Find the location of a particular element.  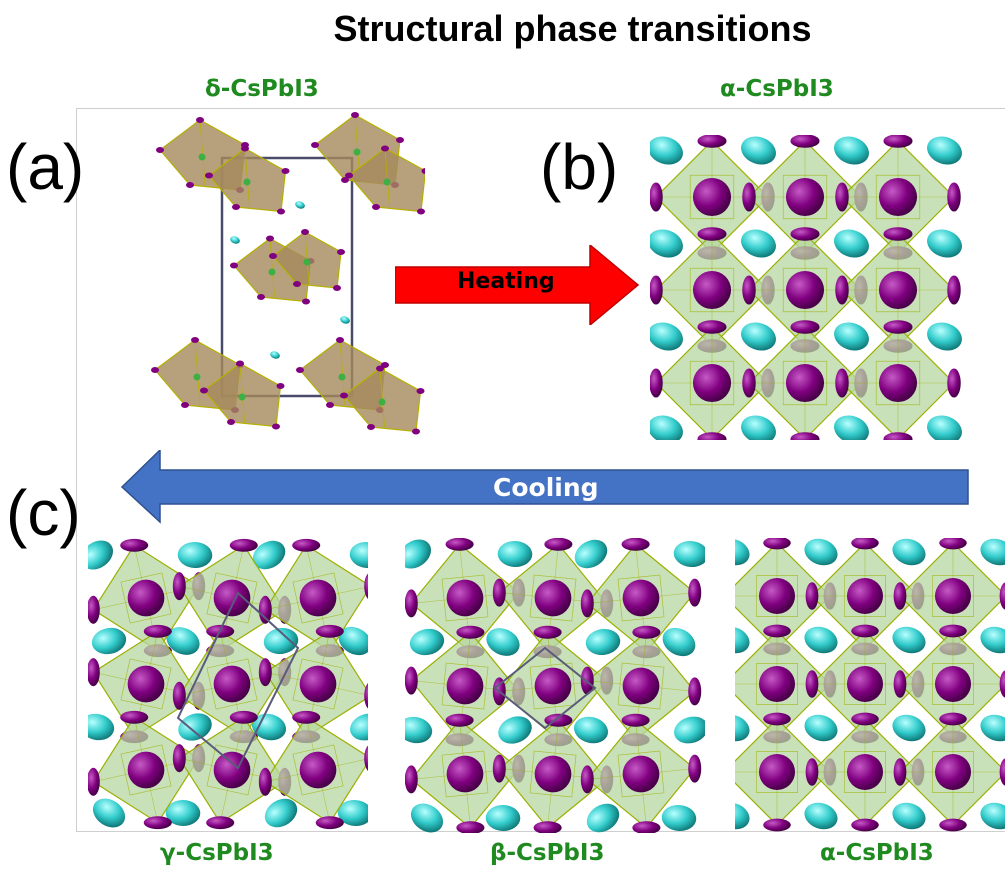

alpha-structure-top is located at coordinates (806, 287).